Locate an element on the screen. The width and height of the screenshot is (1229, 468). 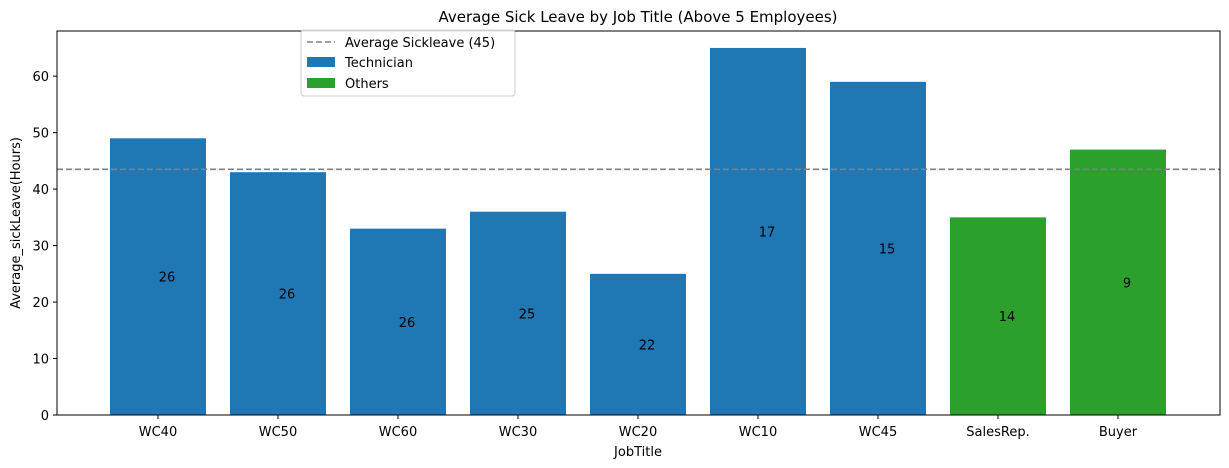
legend-swatch-others is located at coordinates (321, 83).